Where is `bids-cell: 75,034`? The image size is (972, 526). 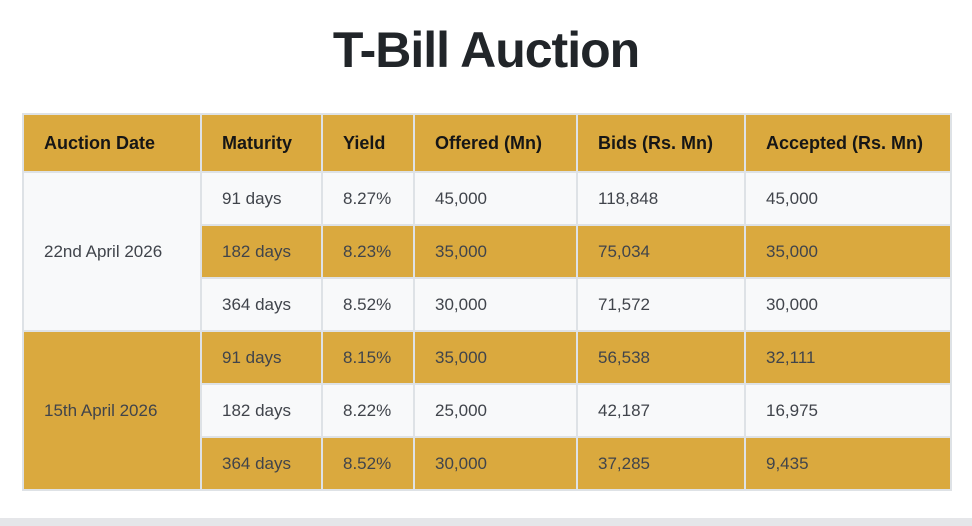 bids-cell: 75,034 is located at coordinates (661, 251).